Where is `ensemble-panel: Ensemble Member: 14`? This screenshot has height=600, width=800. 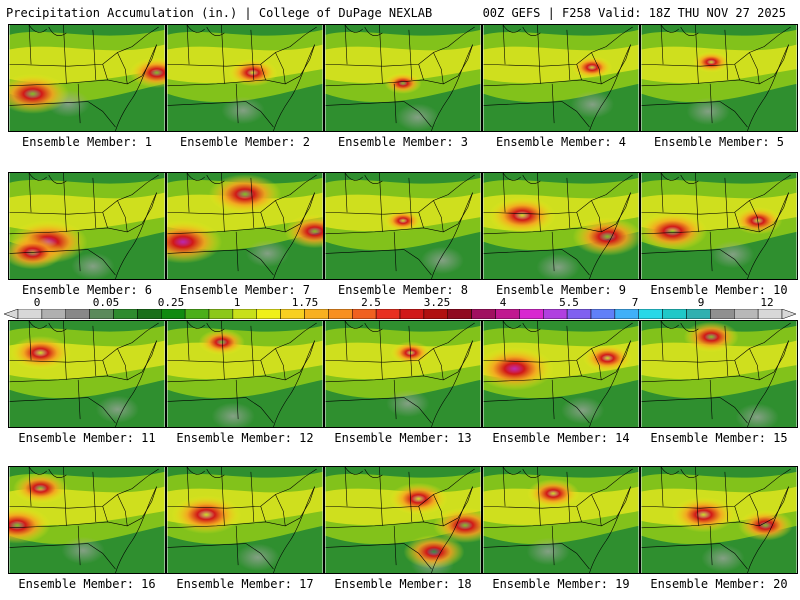
ensemble-panel: Ensemble Member: 14 is located at coordinates (561, 384).